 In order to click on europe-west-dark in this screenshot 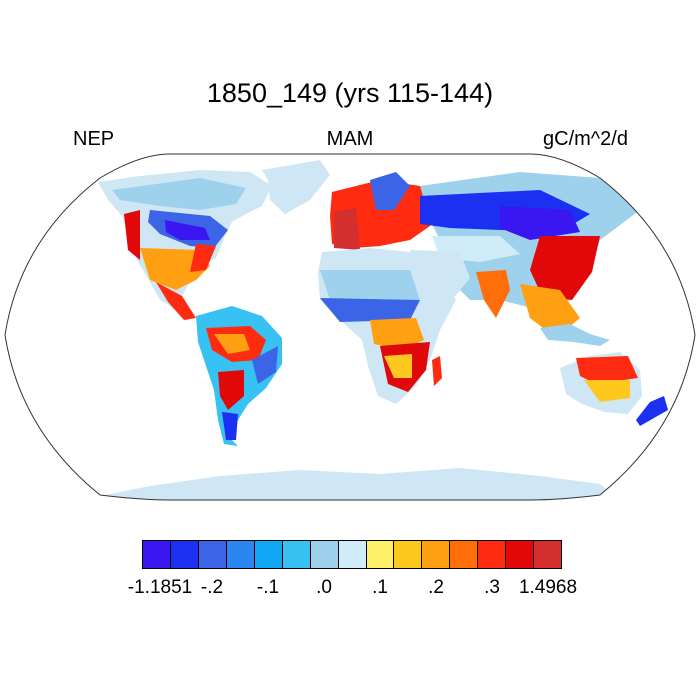, I will do `click(347, 229)`.